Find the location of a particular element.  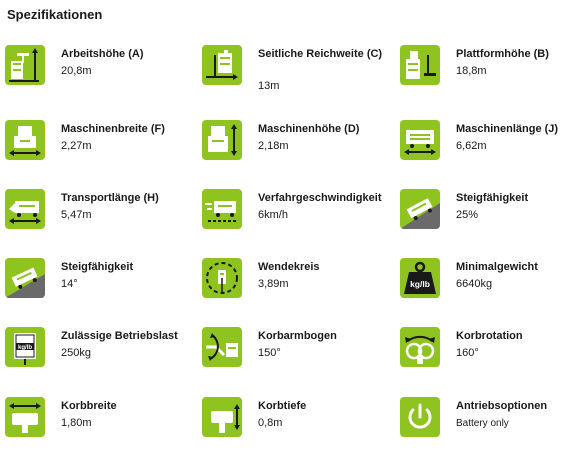

spec-power-option: Antriebsoptionen Battery only is located at coordinates (480, 419).